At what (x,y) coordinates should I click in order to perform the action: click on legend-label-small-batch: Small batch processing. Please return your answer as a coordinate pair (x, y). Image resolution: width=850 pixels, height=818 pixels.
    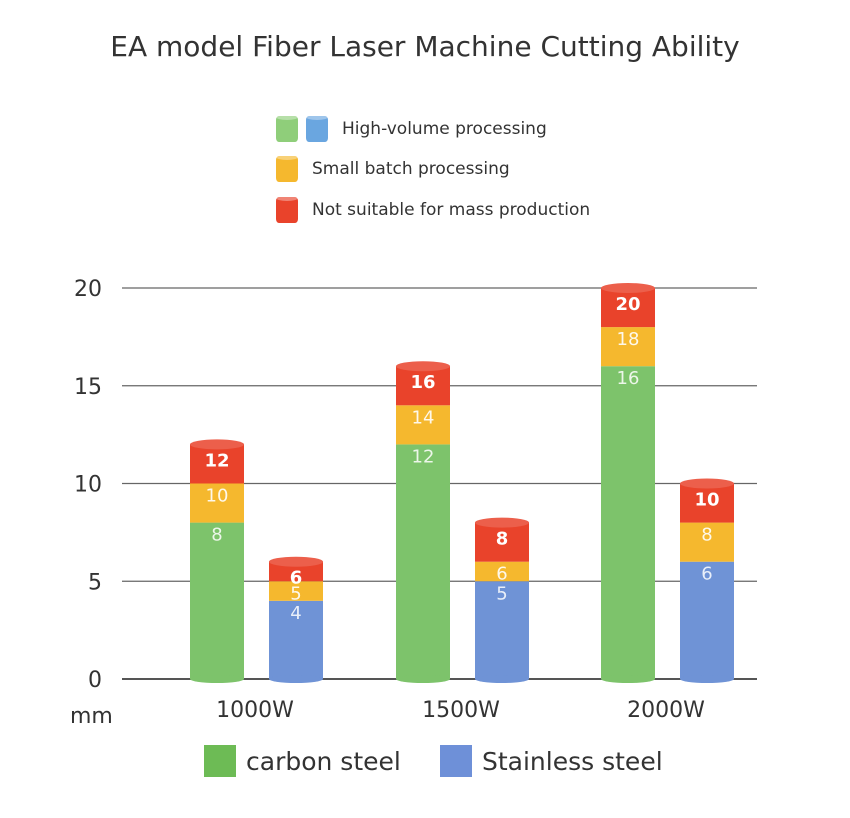
    Looking at the image, I should click on (411, 169).